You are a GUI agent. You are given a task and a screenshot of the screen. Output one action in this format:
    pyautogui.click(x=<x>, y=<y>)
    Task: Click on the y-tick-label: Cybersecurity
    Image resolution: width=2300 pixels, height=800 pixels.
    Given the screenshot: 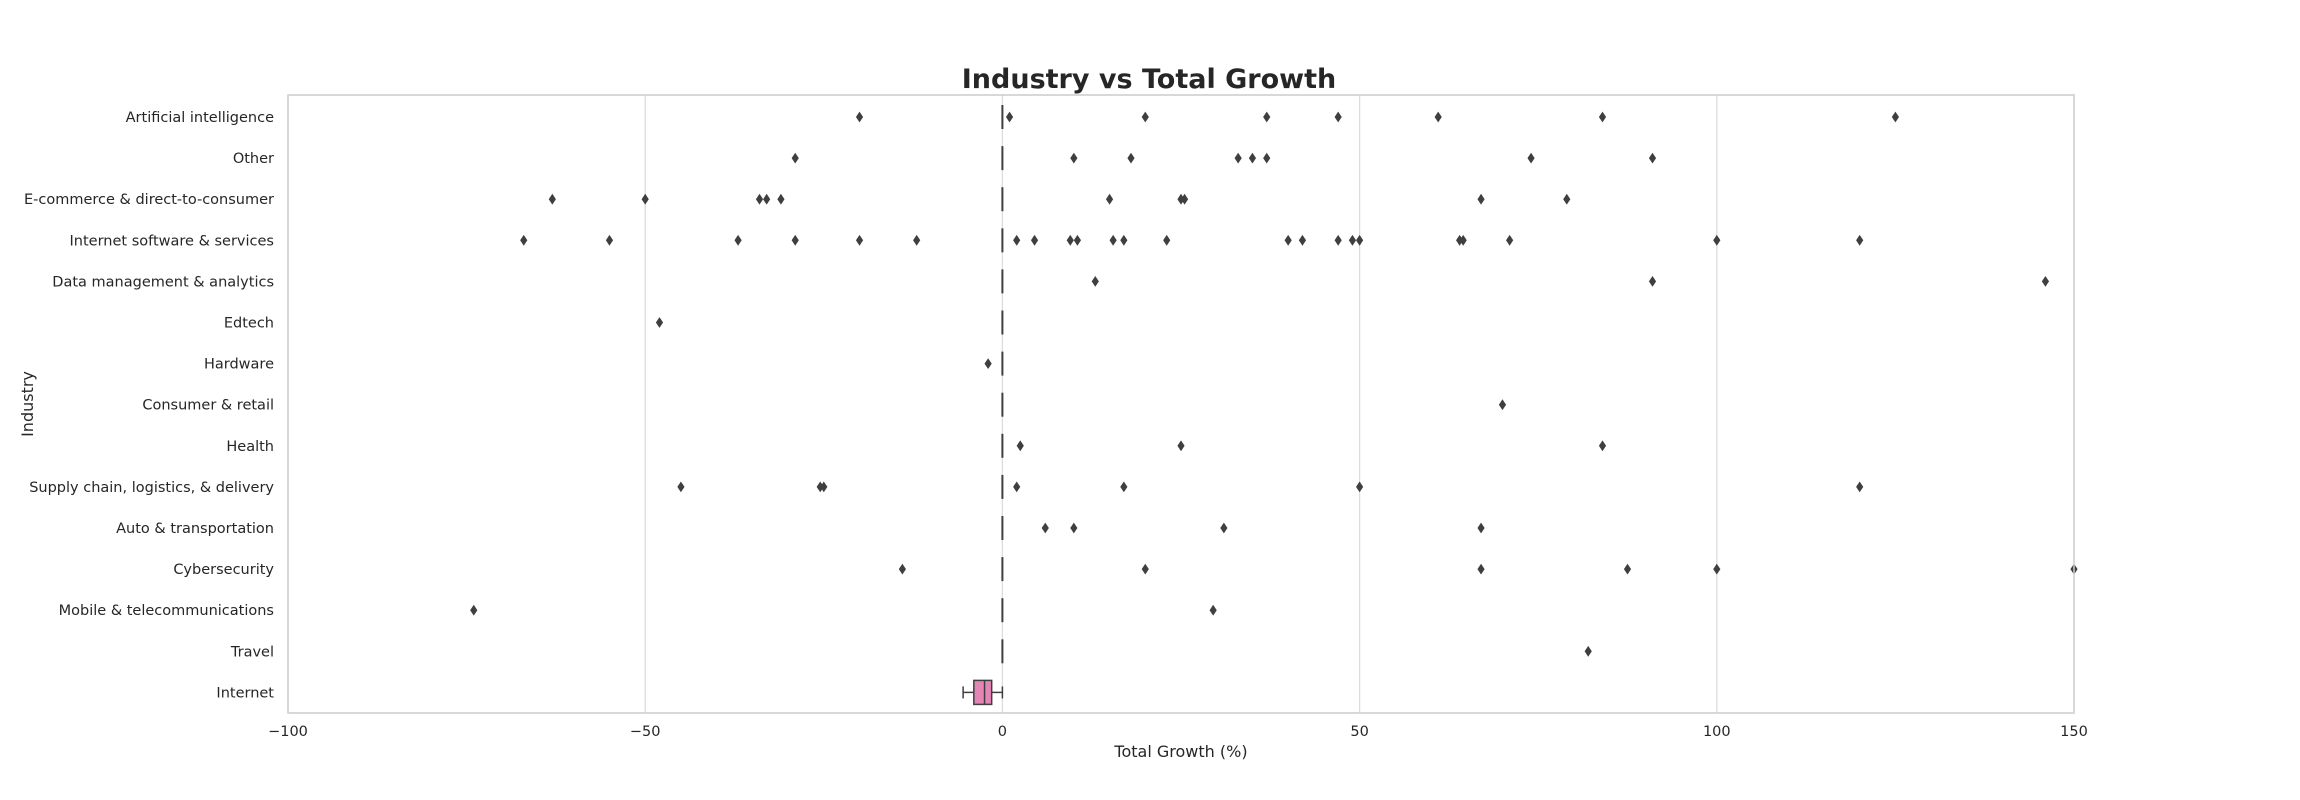 What is the action you would take?
    pyautogui.click(x=223, y=570)
    